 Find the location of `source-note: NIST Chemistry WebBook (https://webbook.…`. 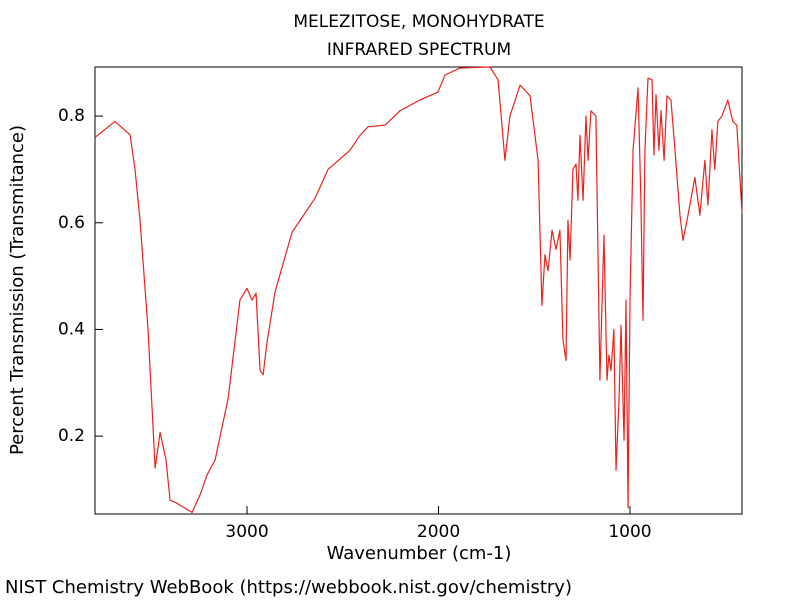

source-note: NIST Chemistry WebBook (https://webbook.… is located at coordinates (288, 587).